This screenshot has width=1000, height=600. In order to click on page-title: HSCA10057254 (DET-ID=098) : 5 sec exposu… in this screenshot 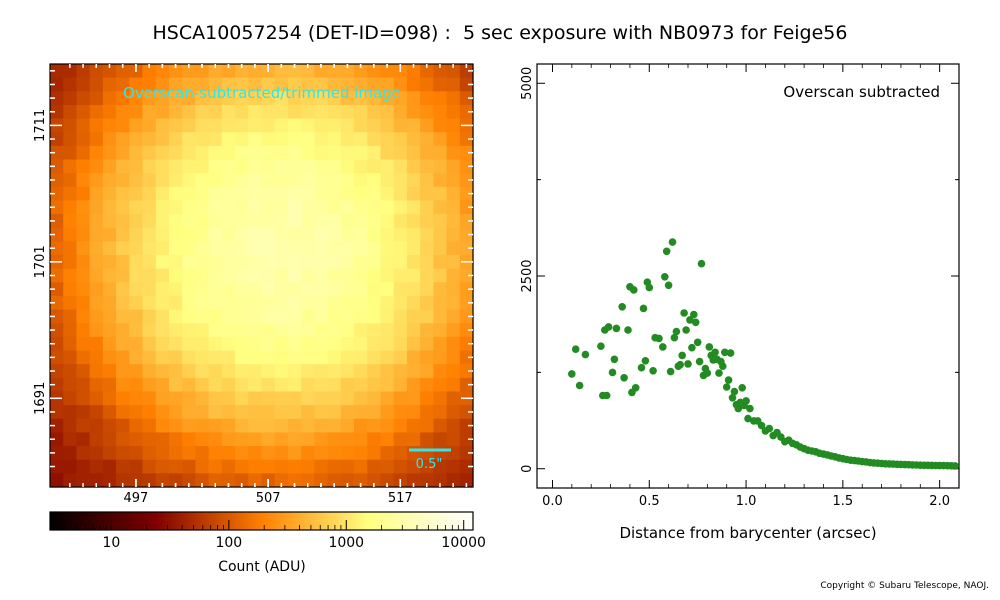, I will do `click(500, 33)`.